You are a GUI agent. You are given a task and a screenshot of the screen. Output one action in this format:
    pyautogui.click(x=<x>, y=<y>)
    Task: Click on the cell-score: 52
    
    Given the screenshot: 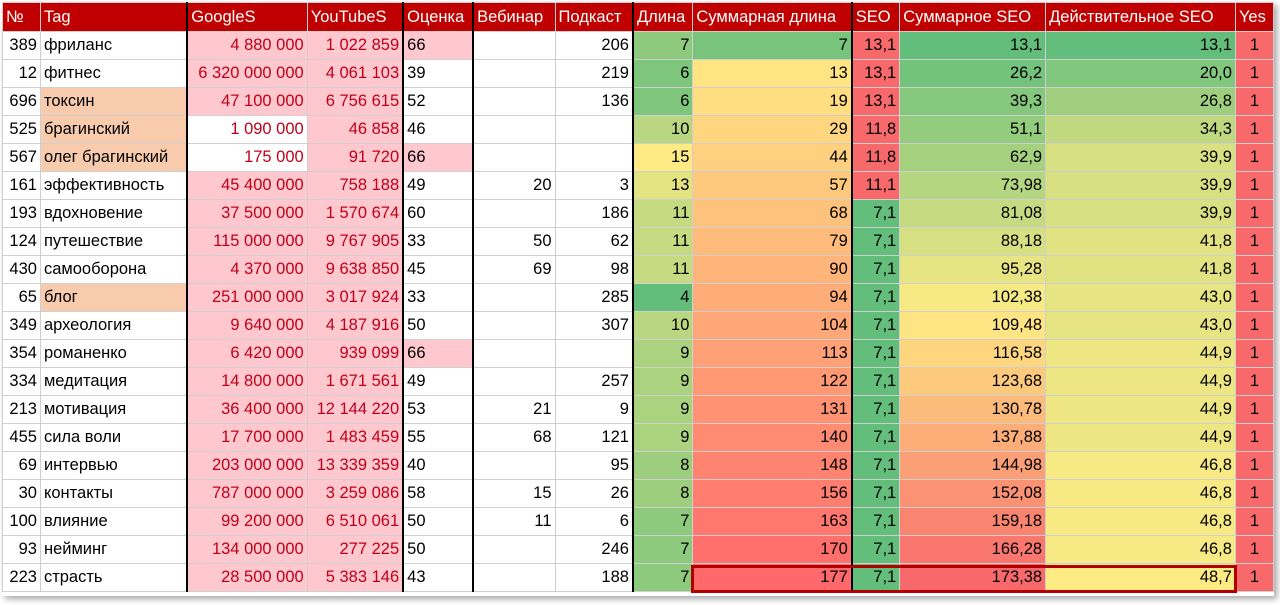 What is the action you would take?
    pyautogui.click(x=438, y=101)
    